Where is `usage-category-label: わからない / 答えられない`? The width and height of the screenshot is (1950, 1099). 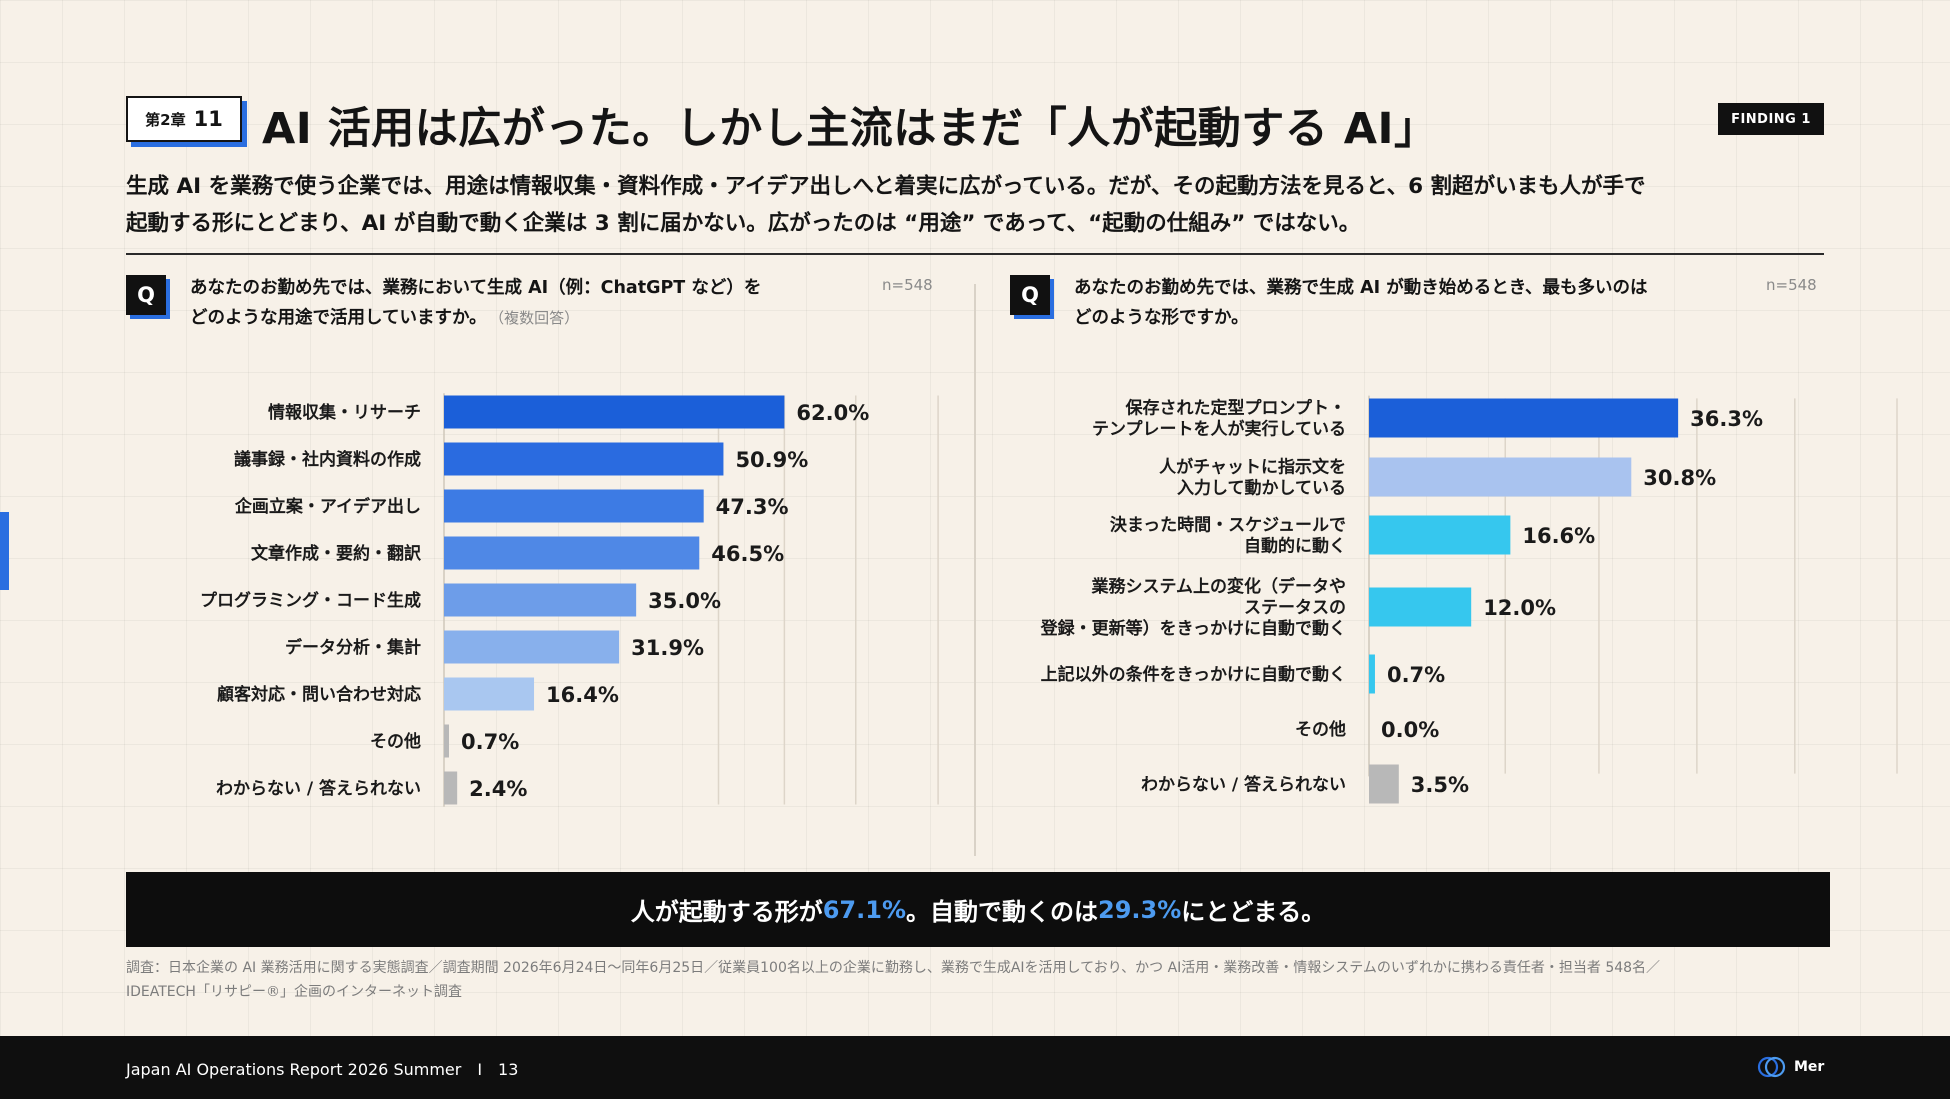 usage-category-label: わからない / 答えられない is located at coordinates (318, 788).